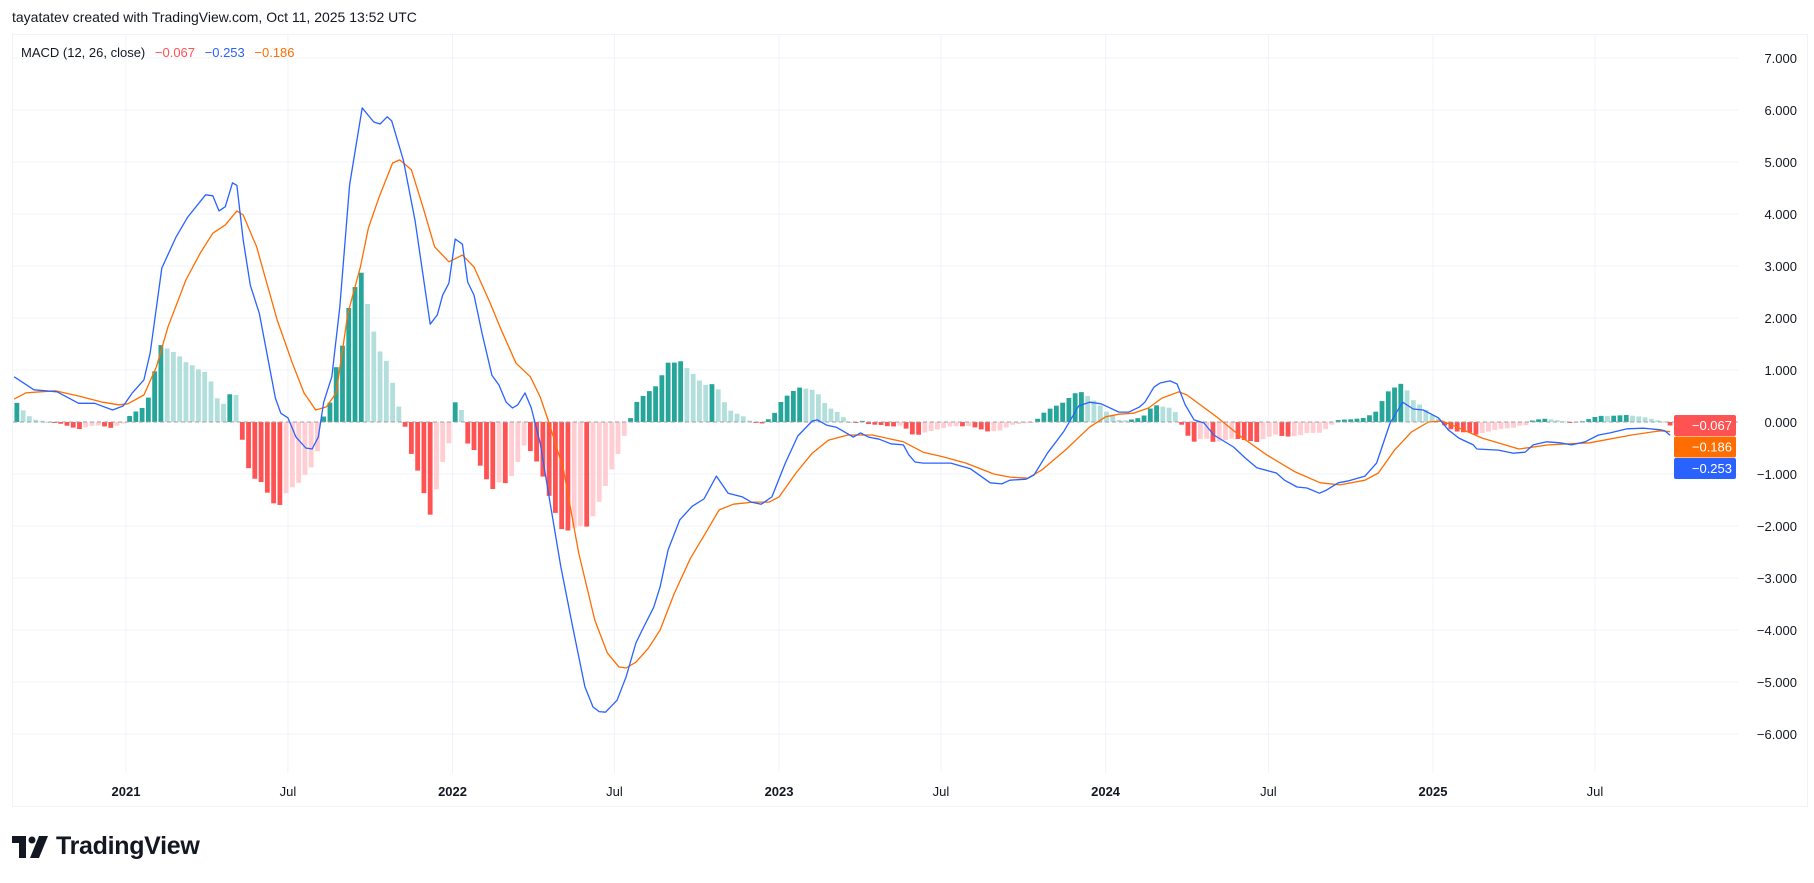 The height and width of the screenshot is (883, 1814). I want to click on time-tick-label: 2024, so click(1106, 791).